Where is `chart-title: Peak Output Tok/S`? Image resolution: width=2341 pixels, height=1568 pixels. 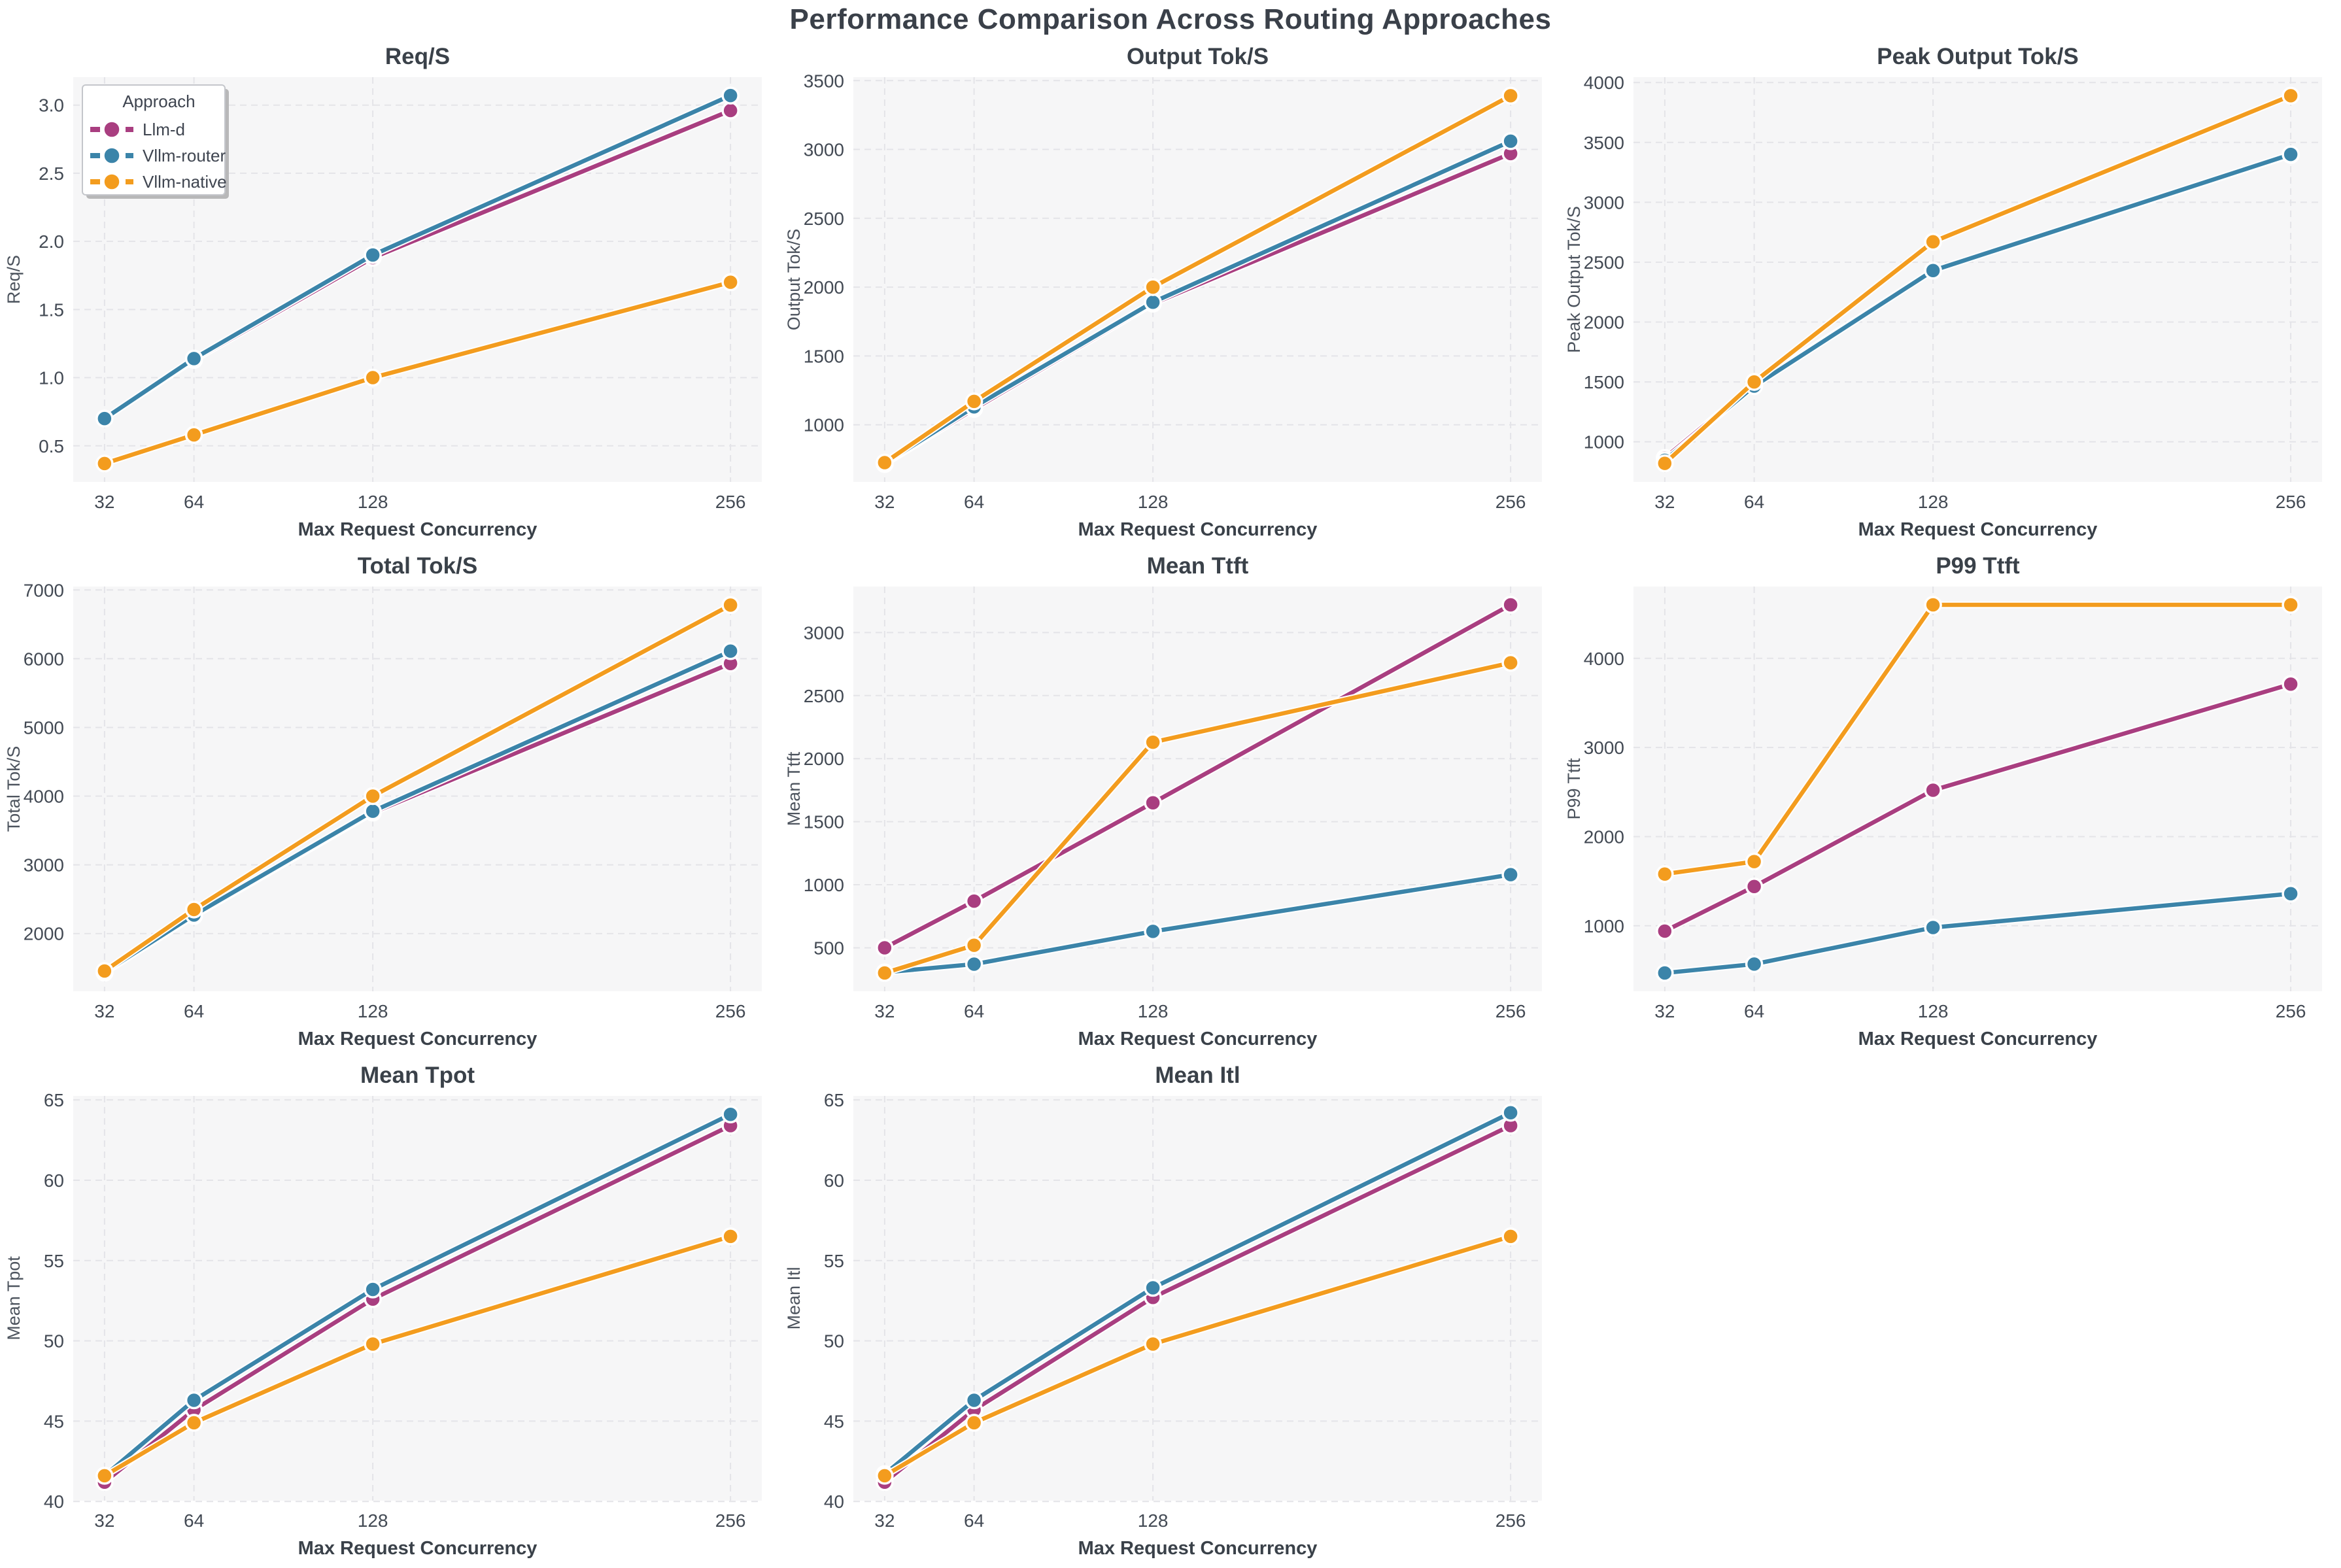
chart-title: Peak Output Tok/S is located at coordinates (1978, 56).